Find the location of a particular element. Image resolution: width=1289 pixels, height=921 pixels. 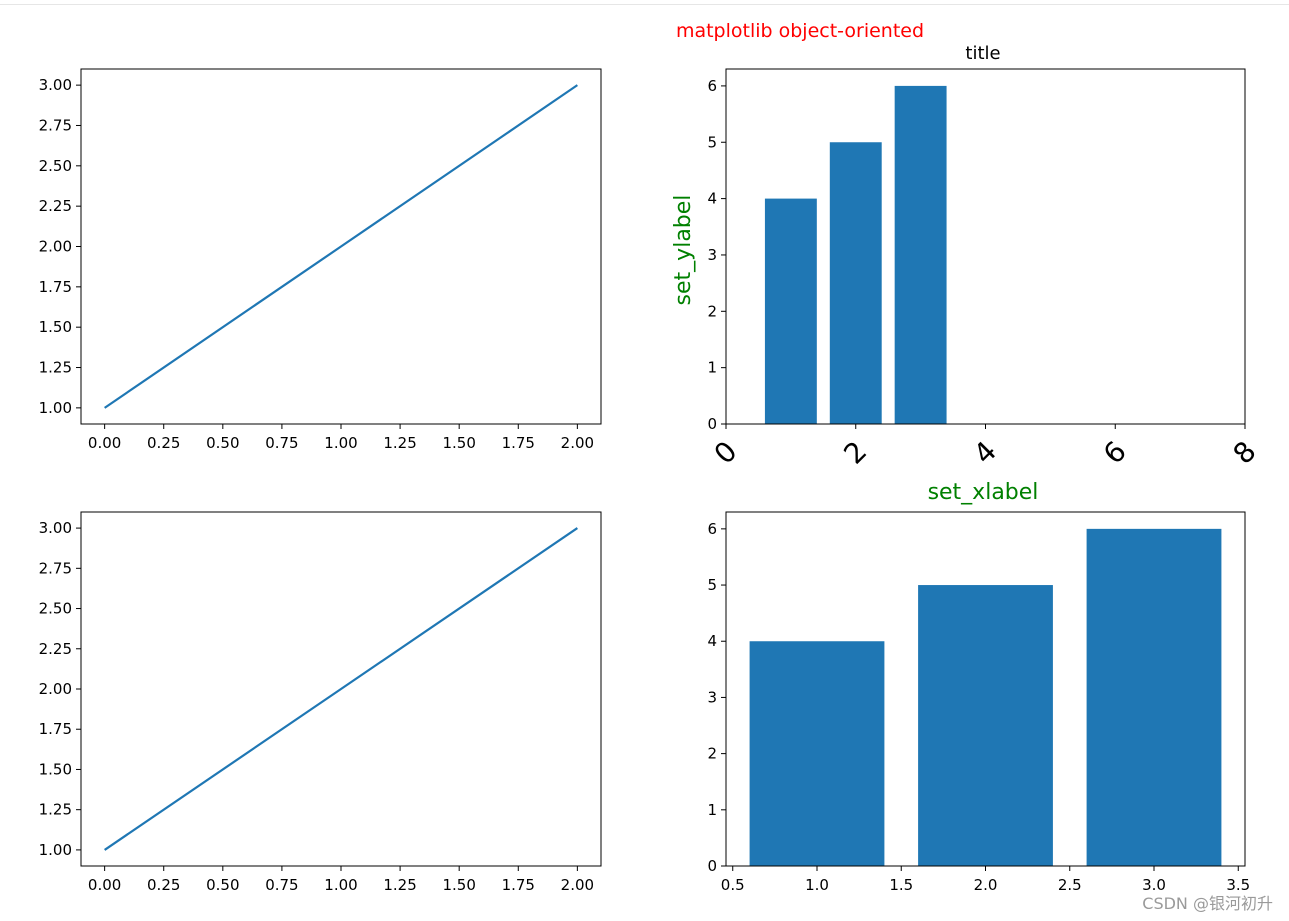

x-tick-label: 3.0 is located at coordinates (1154, 885).